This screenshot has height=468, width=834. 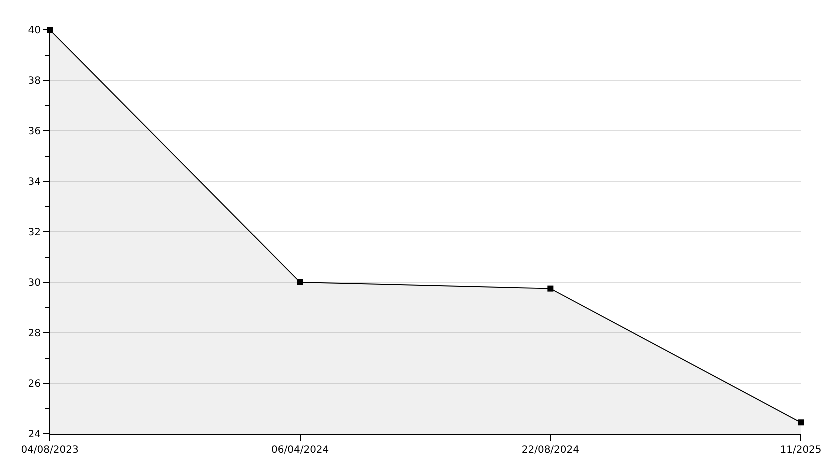 What do you see at coordinates (34, 233) in the screenshot?
I see `y-tick-label: 32` at bounding box center [34, 233].